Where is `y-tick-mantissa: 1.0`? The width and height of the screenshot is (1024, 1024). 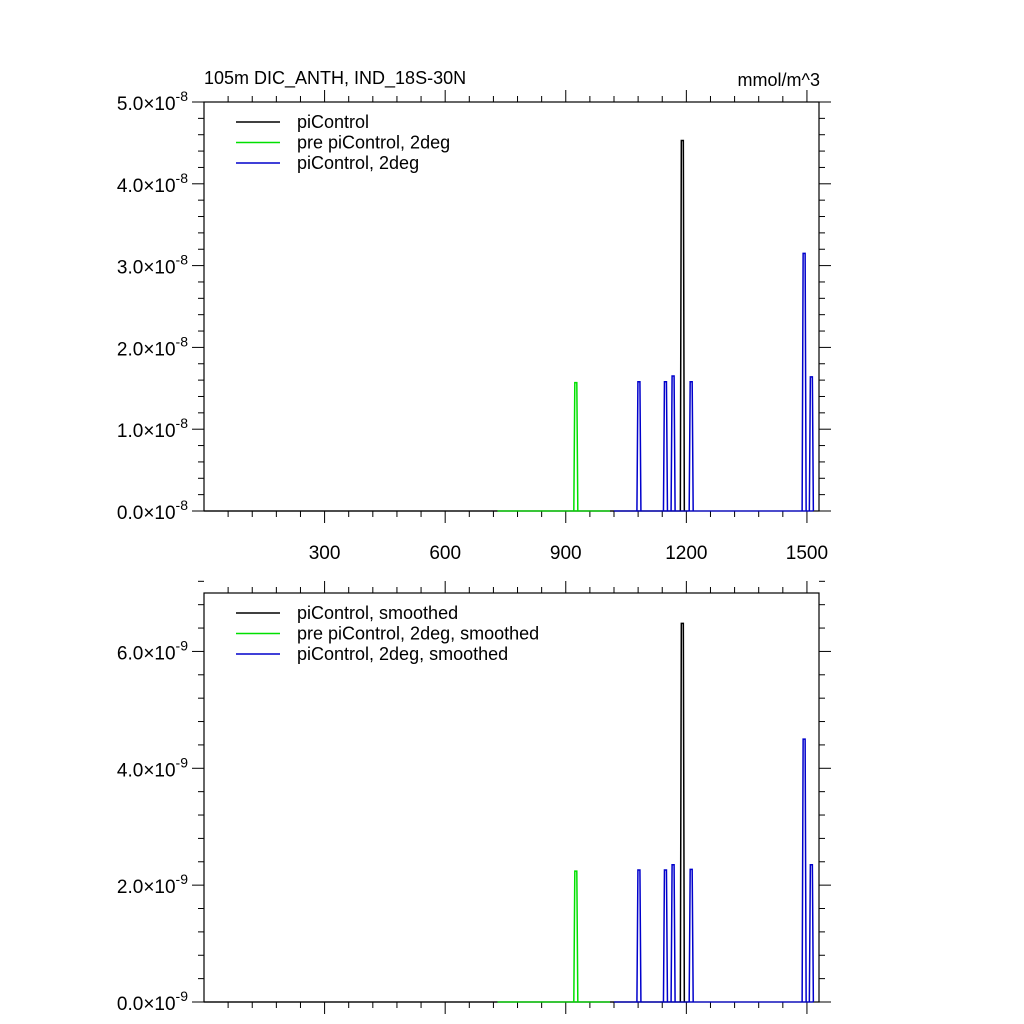
y-tick-mantissa: 1.0 is located at coordinates (130, 431).